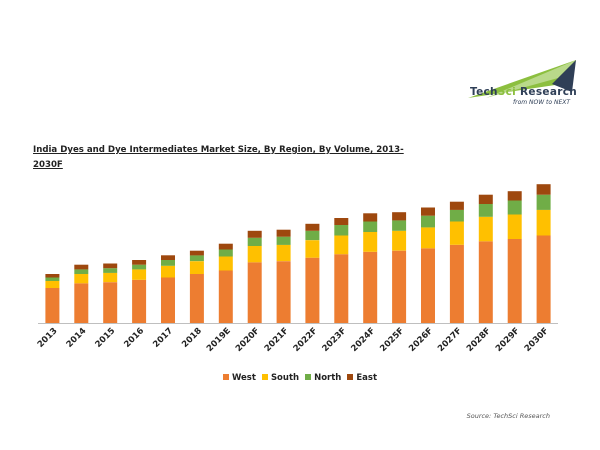 The height and width of the screenshot is (450, 600). Describe the element at coordinates (522, 79) in the screenshot. I see `techsci-logo-graphic` at that location.